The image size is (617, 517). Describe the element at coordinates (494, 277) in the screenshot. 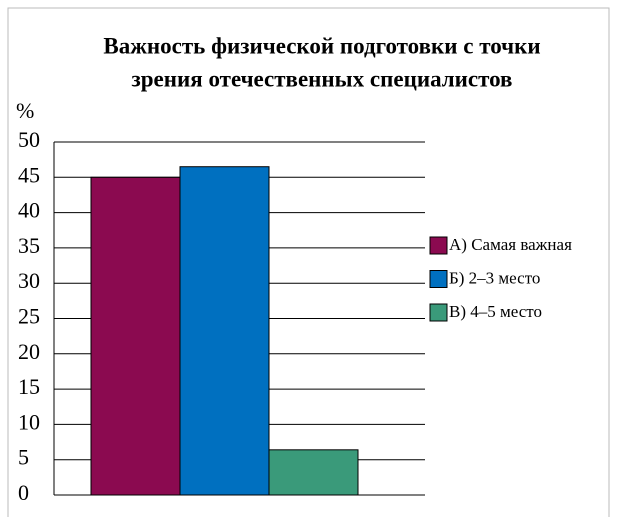

I see `legend-label: Б) 2–3 место` at that location.